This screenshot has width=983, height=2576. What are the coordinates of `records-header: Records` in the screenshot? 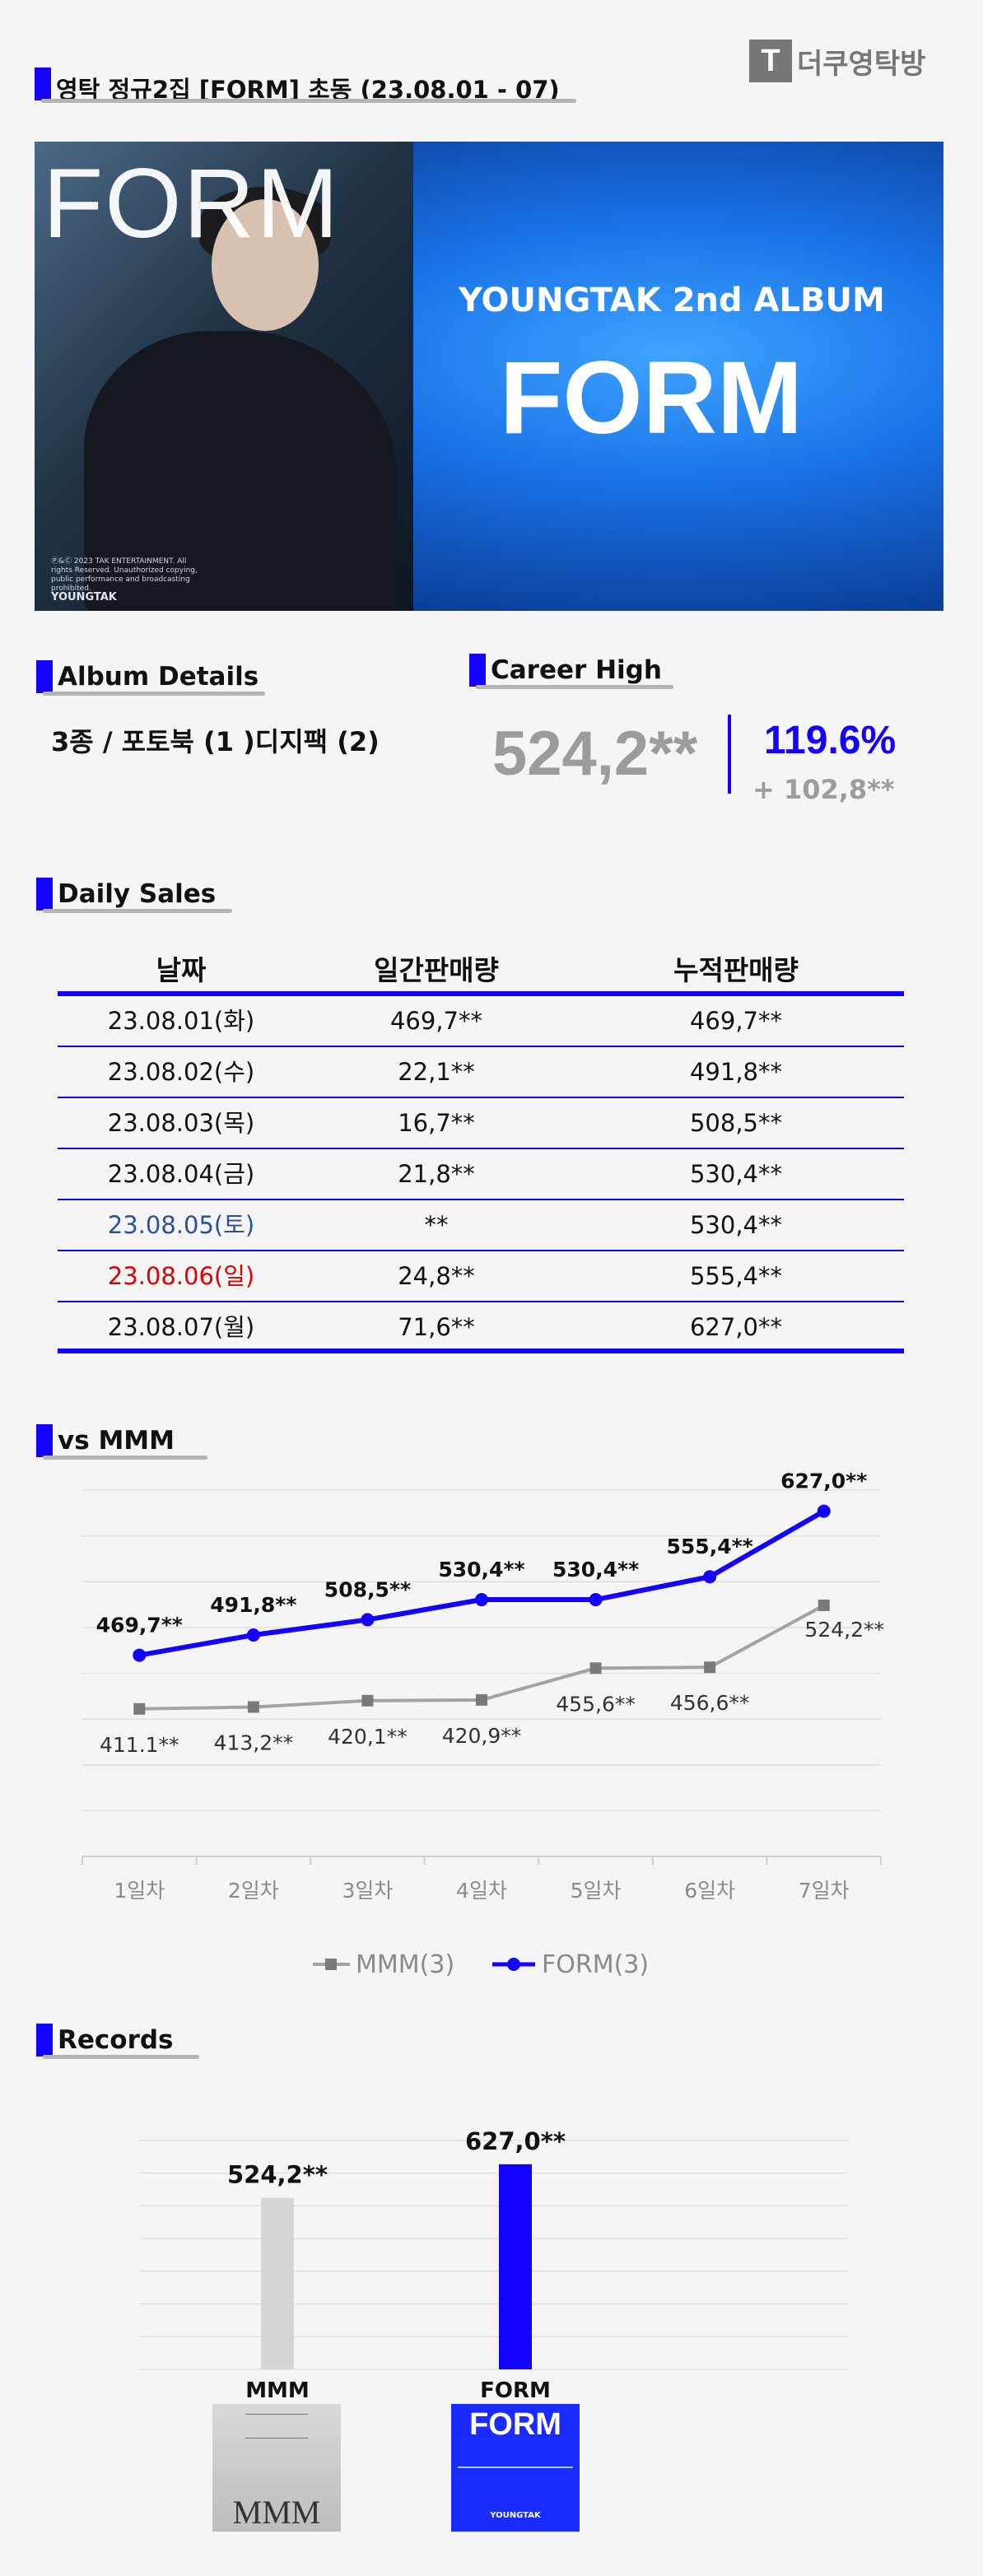 It's located at (118, 2040).